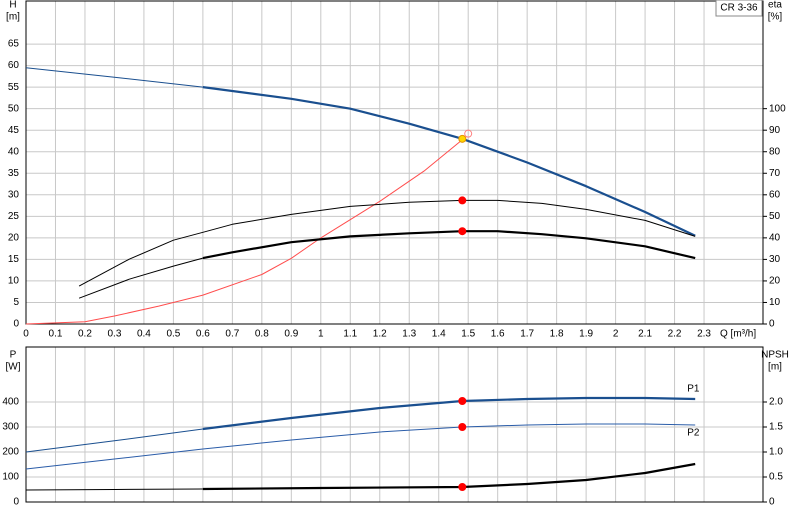  Describe the element at coordinates (776, 452) in the screenshot. I see `y2-tick-label: 1.0` at that location.